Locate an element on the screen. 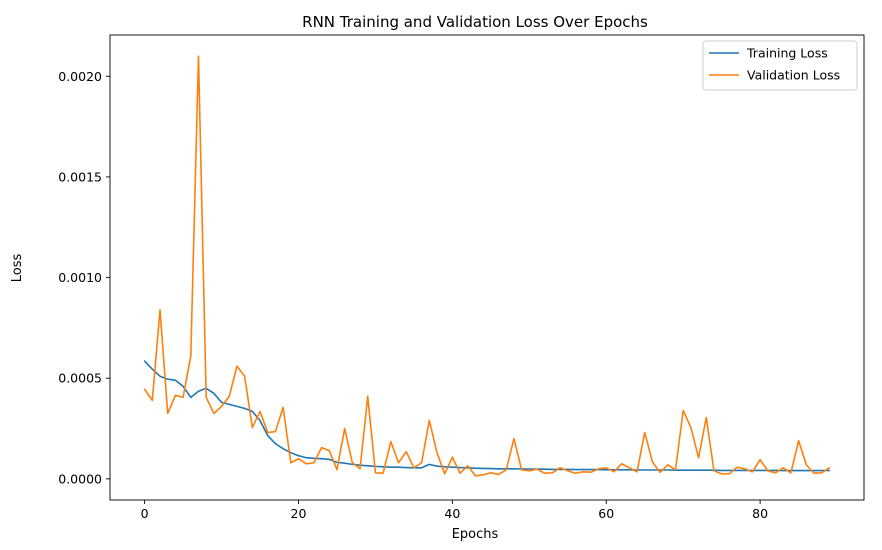  x-tick-label: 0 is located at coordinates (145, 513).